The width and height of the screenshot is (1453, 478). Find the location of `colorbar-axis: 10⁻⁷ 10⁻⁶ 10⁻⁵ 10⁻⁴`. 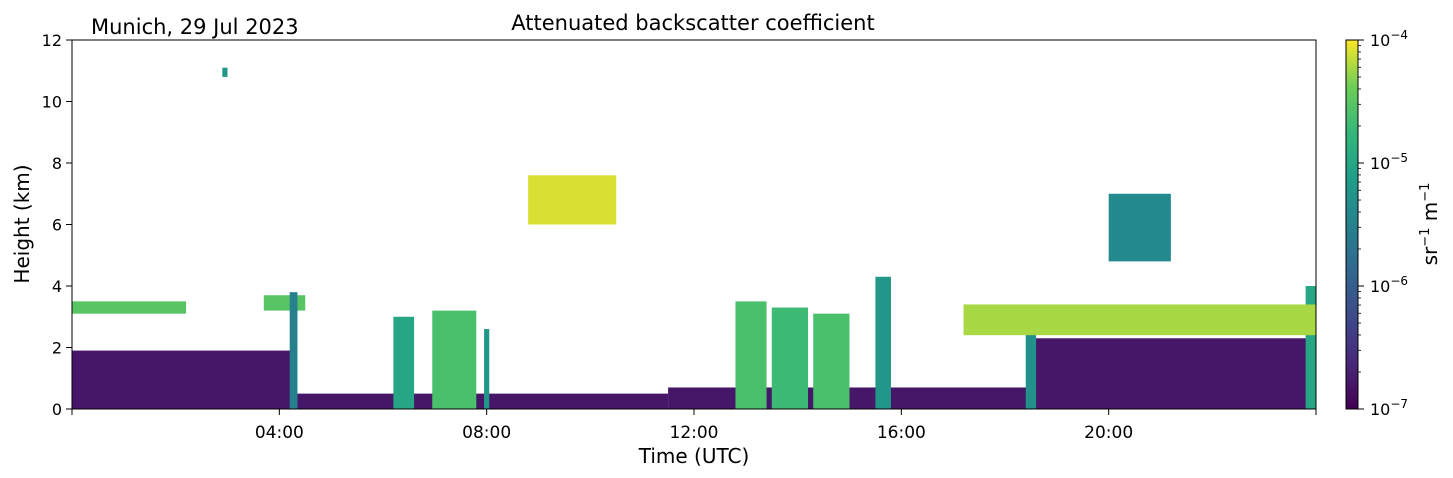

colorbar-axis: 10⁻⁷ 10⁻⁶ 10⁻⁵ 10⁻⁴ is located at coordinates (1383, 223).